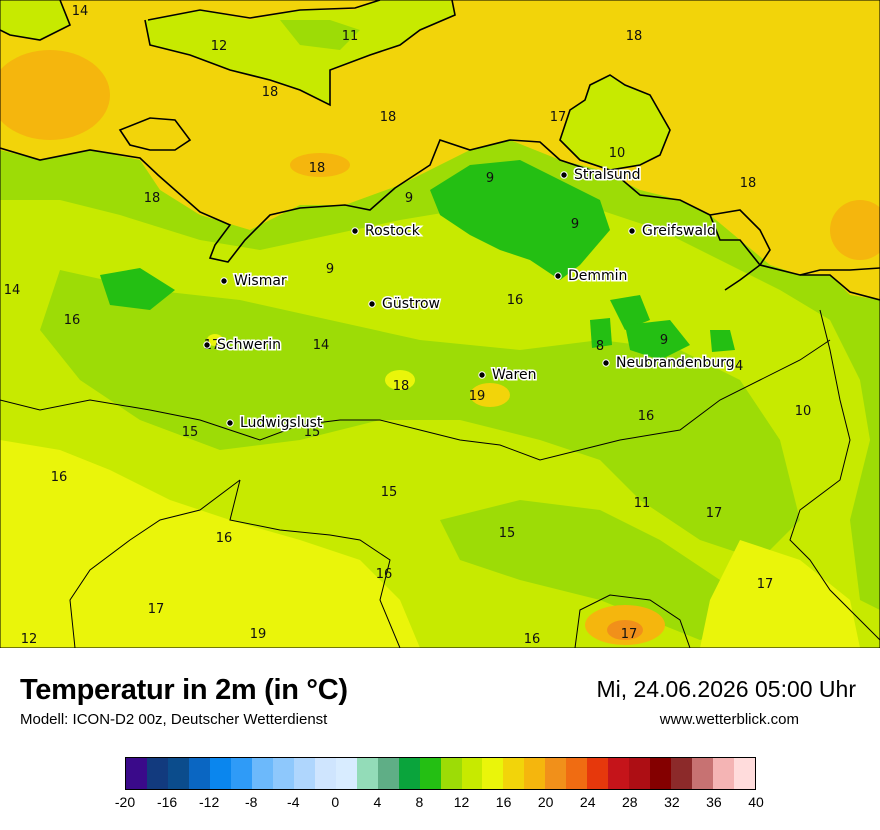 This screenshot has height=830, width=880. I want to click on city-ludwigslust: Ludwigslust, so click(275, 423).